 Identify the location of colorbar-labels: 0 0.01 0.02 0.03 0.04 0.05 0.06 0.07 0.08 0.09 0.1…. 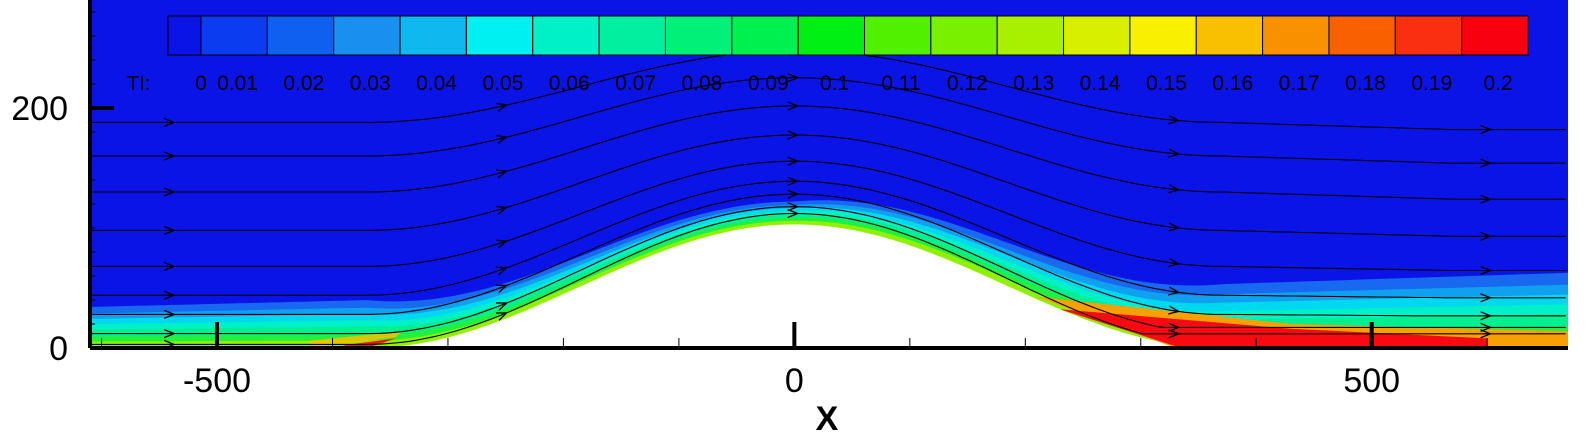
(854, 83).